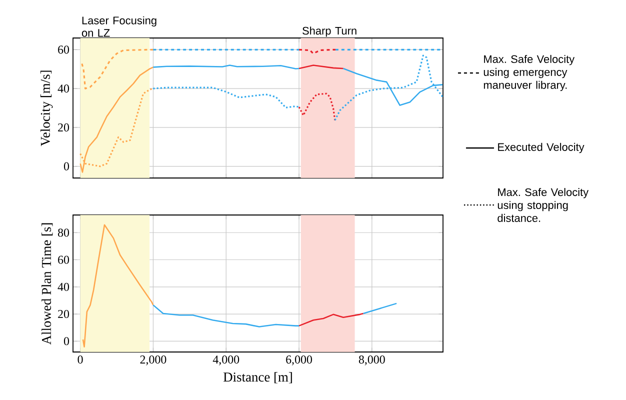 The height and width of the screenshot is (400, 626). Describe the element at coordinates (226, 361) in the screenshot. I see `x-tick-label: 4,000` at that location.